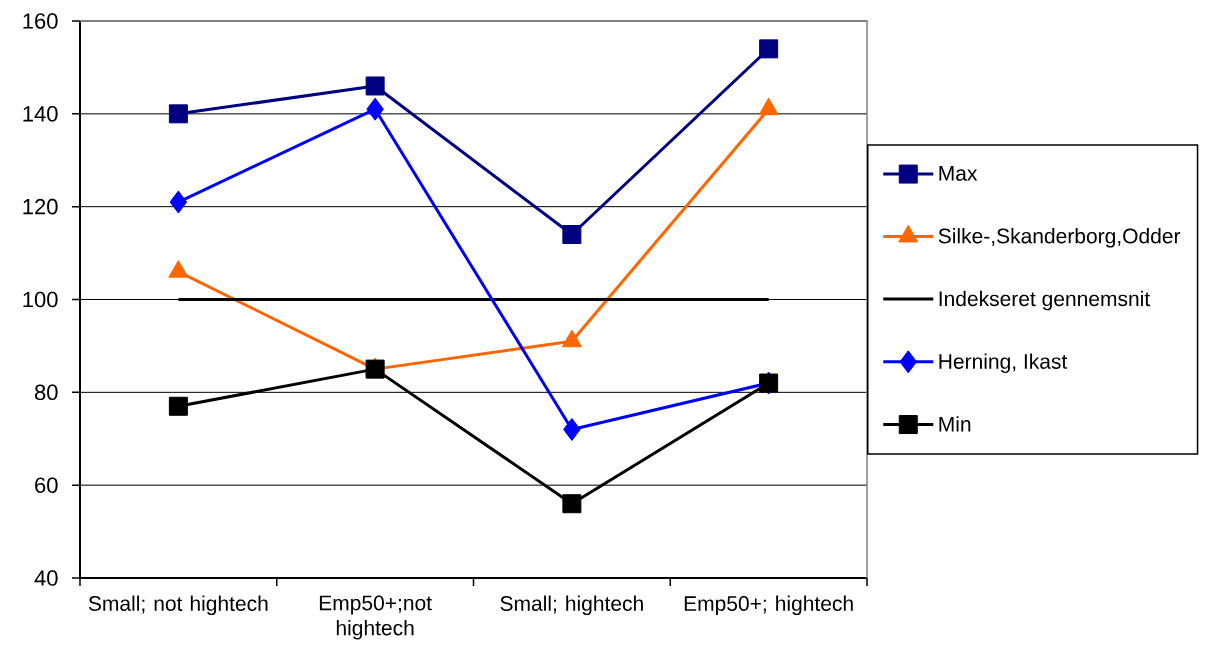  Describe the element at coordinates (178, 605) in the screenshot. I see `x-tick-label: Small; not hightech` at that location.